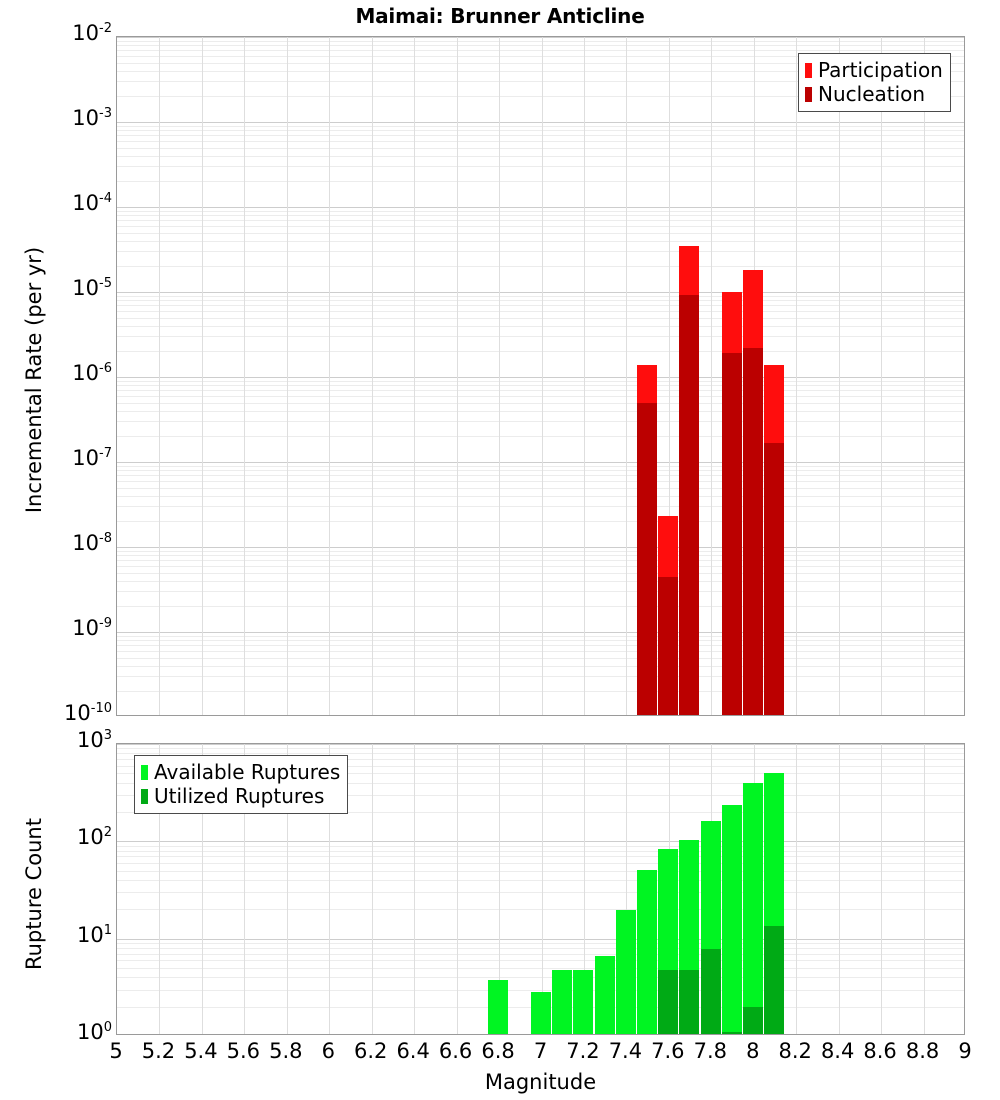  I want to click on y-tick-top-2: 10⁻⁴, so click(92, 203).